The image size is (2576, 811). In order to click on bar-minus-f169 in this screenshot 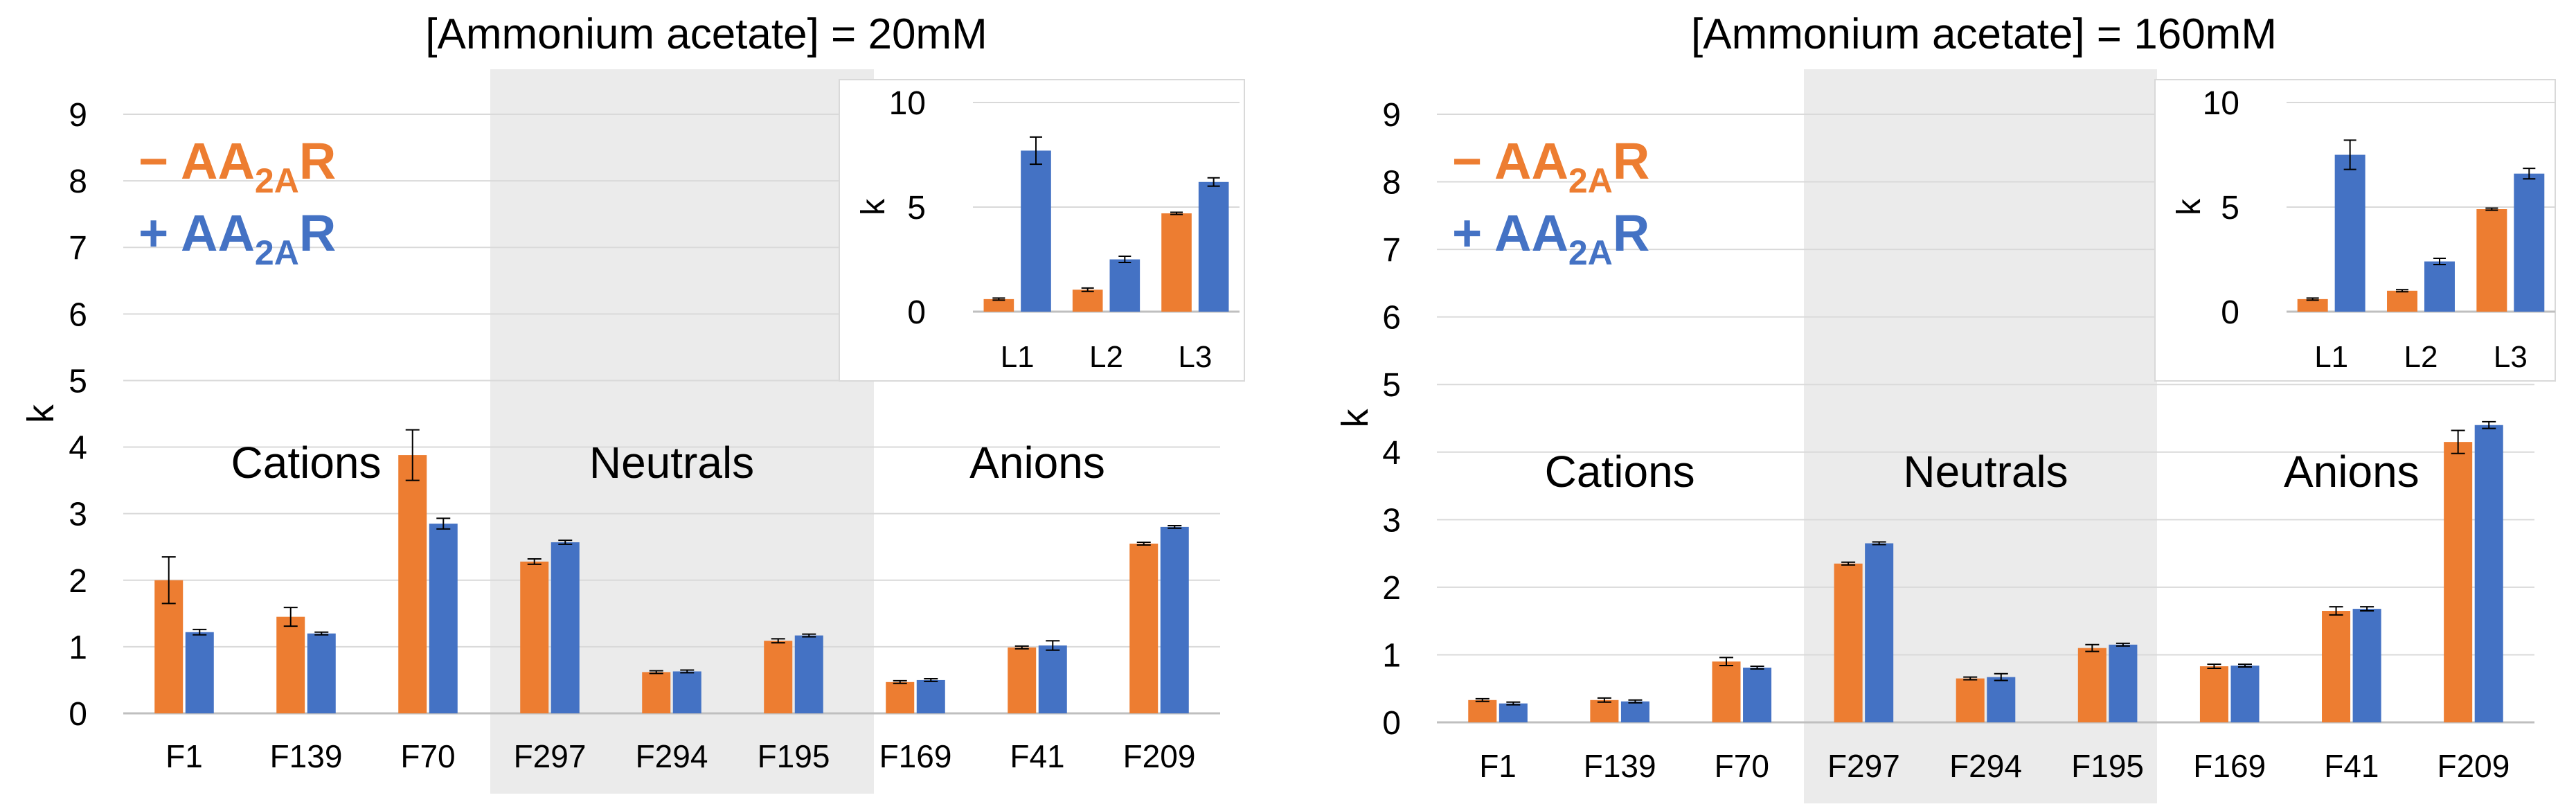, I will do `click(901, 697)`.